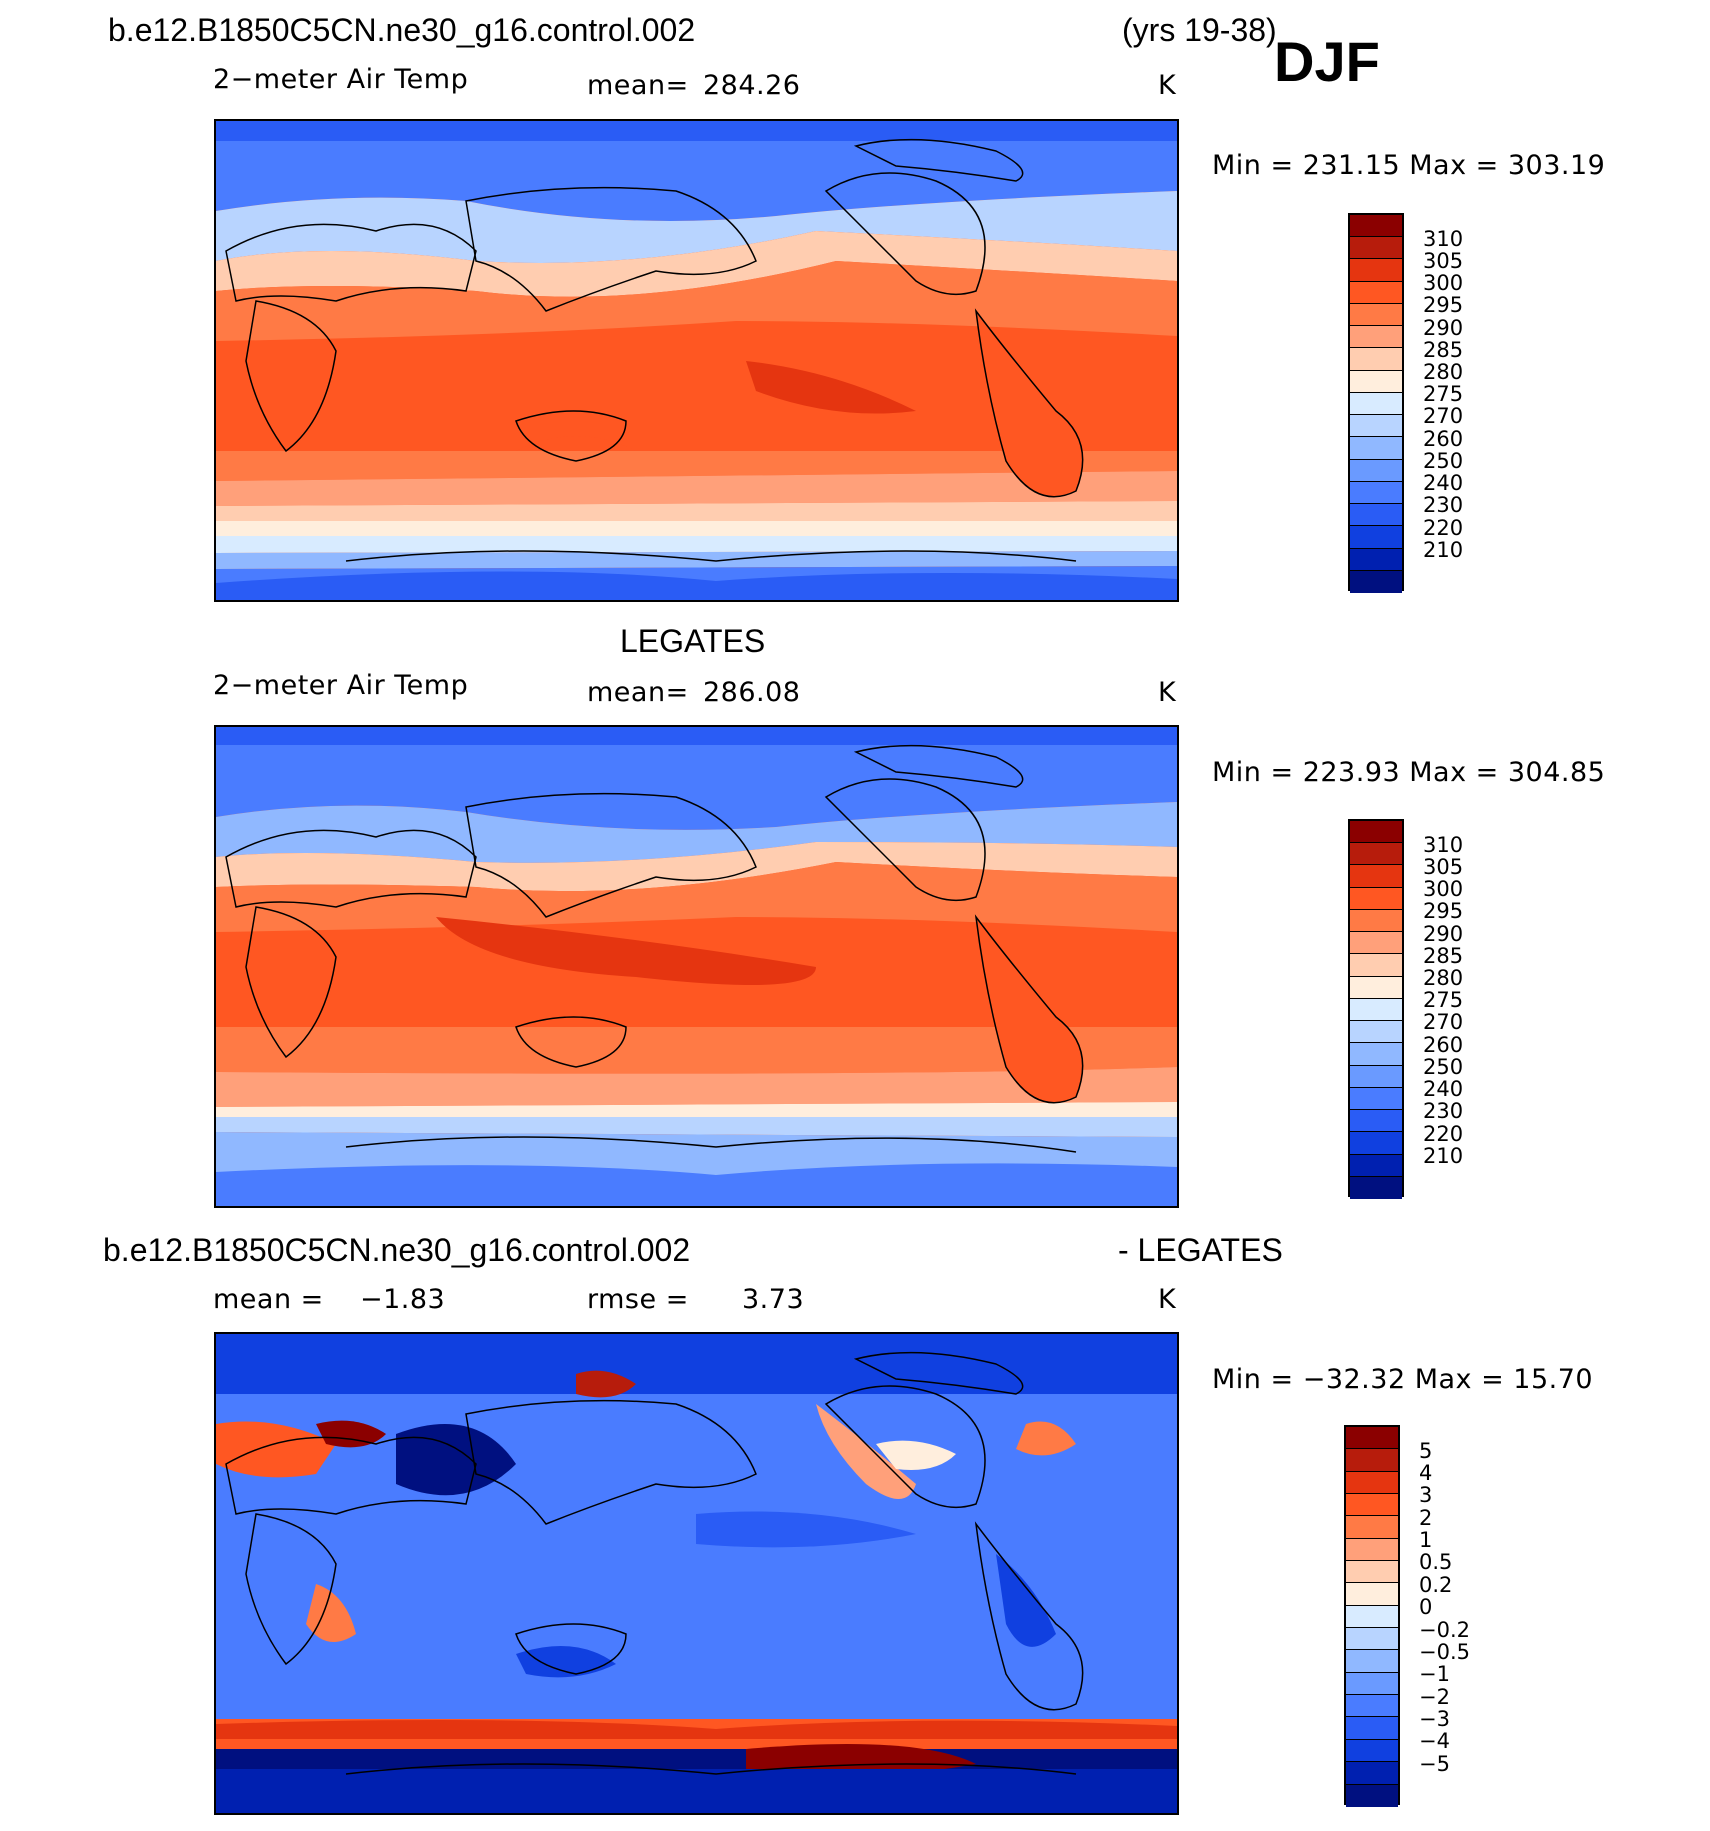 This screenshot has height=1831, width=1710. What do you see at coordinates (341, 79) in the screenshot?
I see `panel1-variable: 2−meter Air Temp` at bounding box center [341, 79].